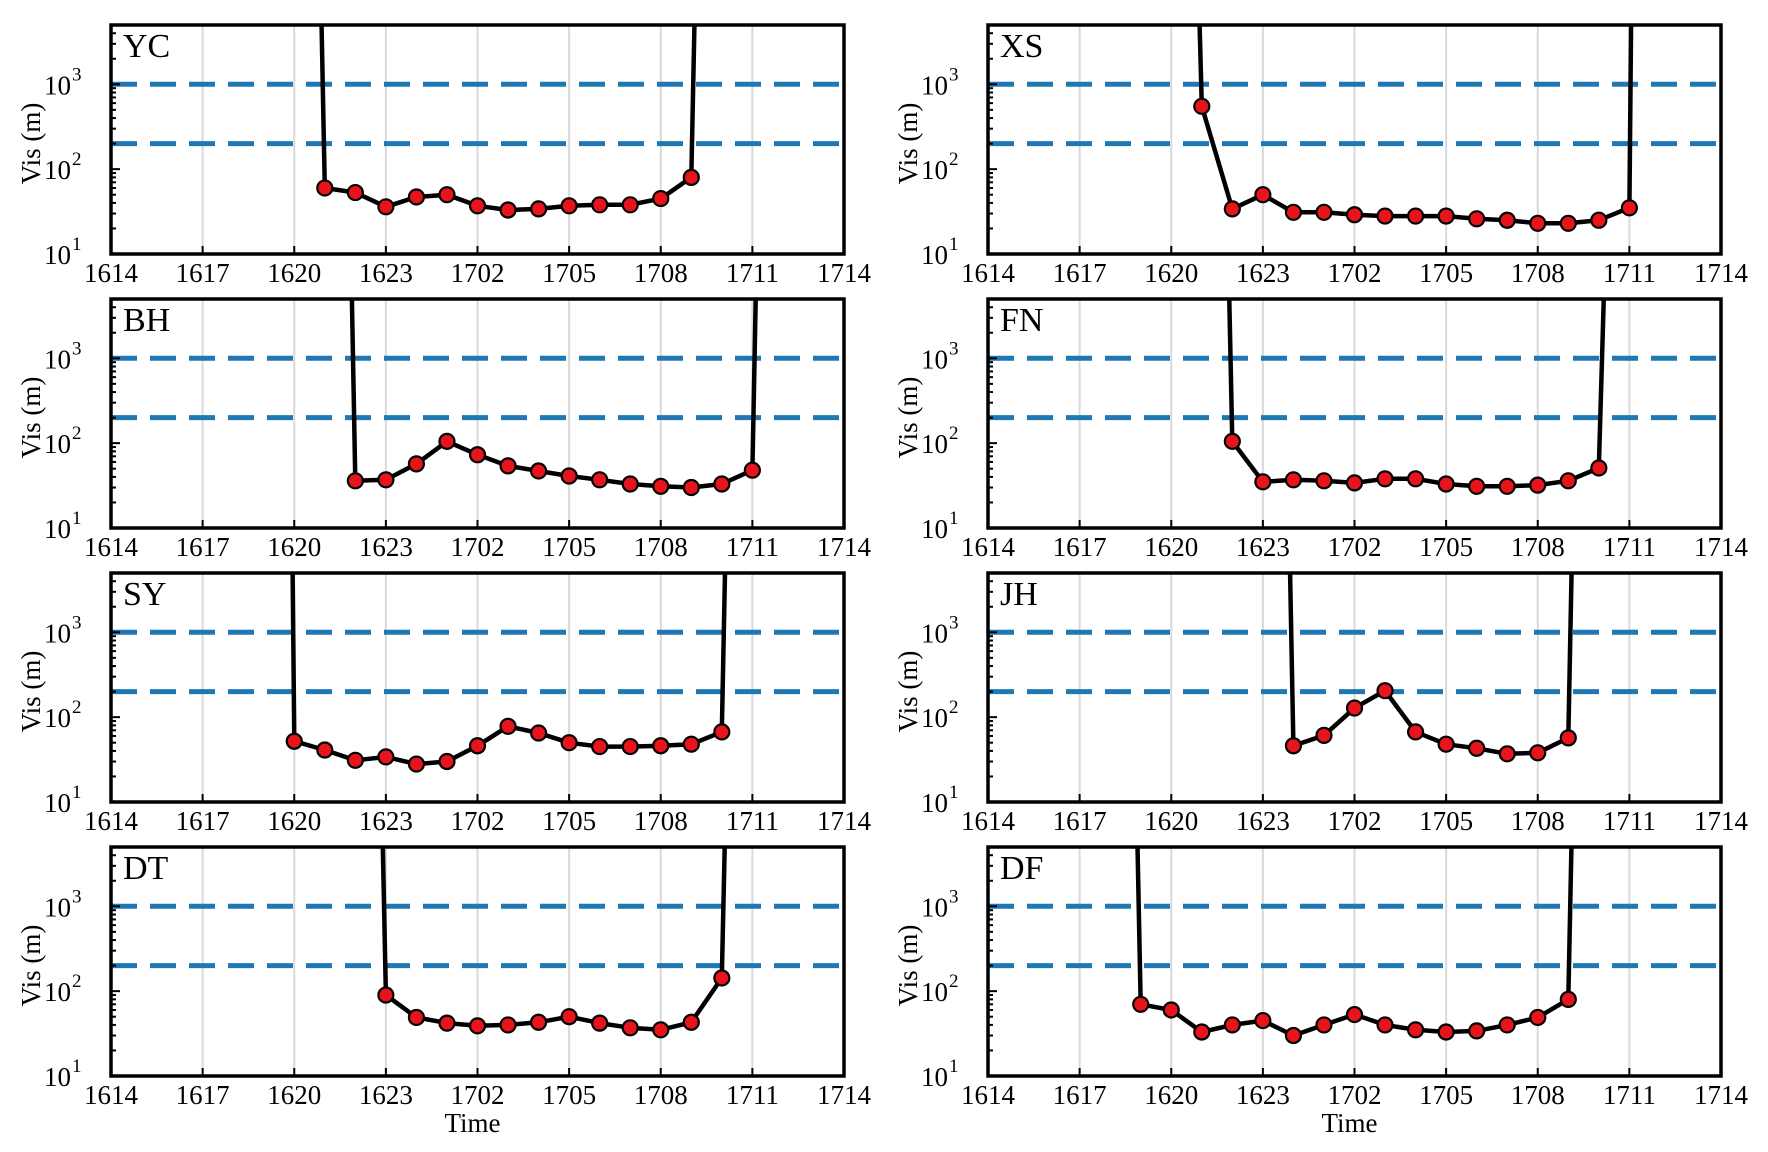 This screenshot has height=1152, width=1768. What do you see at coordinates (1019, 594) in the screenshot?
I see `panel-label: JH` at bounding box center [1019, 594].